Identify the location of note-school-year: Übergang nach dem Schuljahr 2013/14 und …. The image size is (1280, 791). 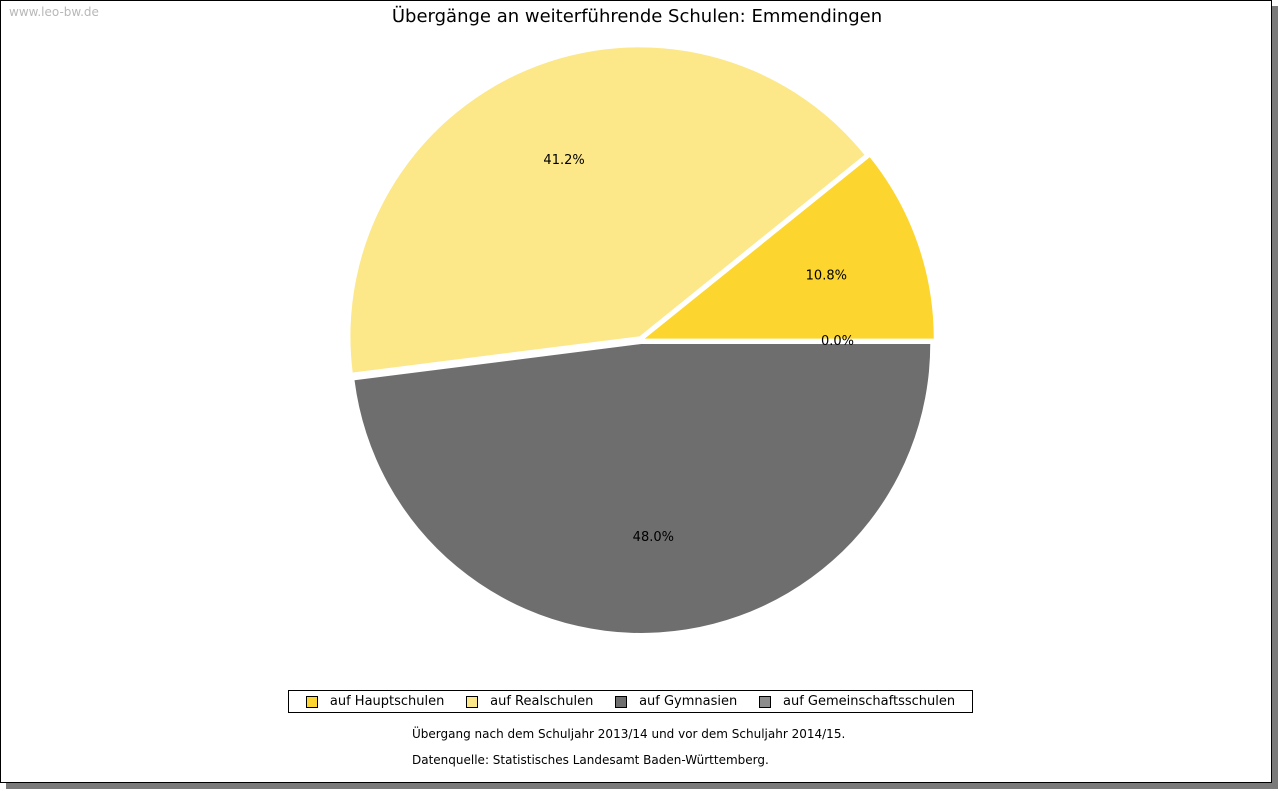
(629, 734).